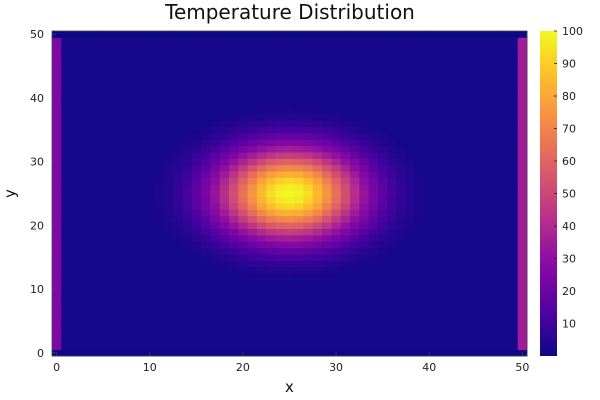  I want to click on colorbar-tick-label: 20, so click(569, 291).